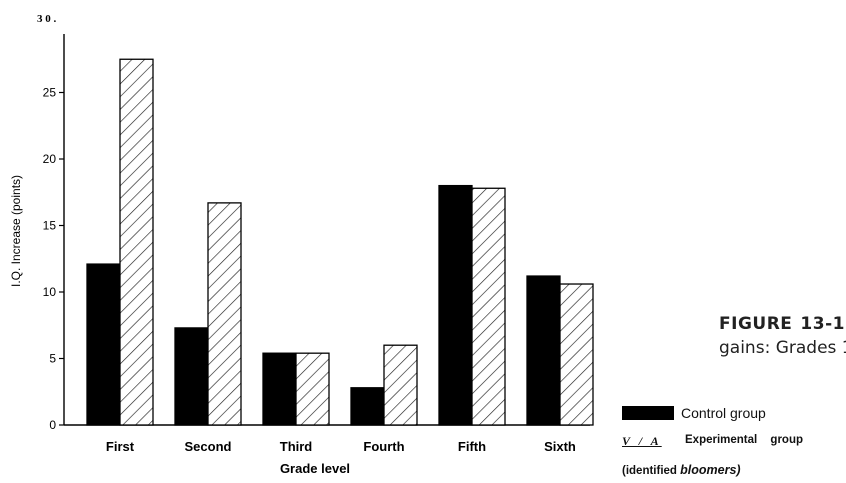 This screenshot has height=483, width=846. I want to click on x-axis-label: Grade level, so click(315, 468).